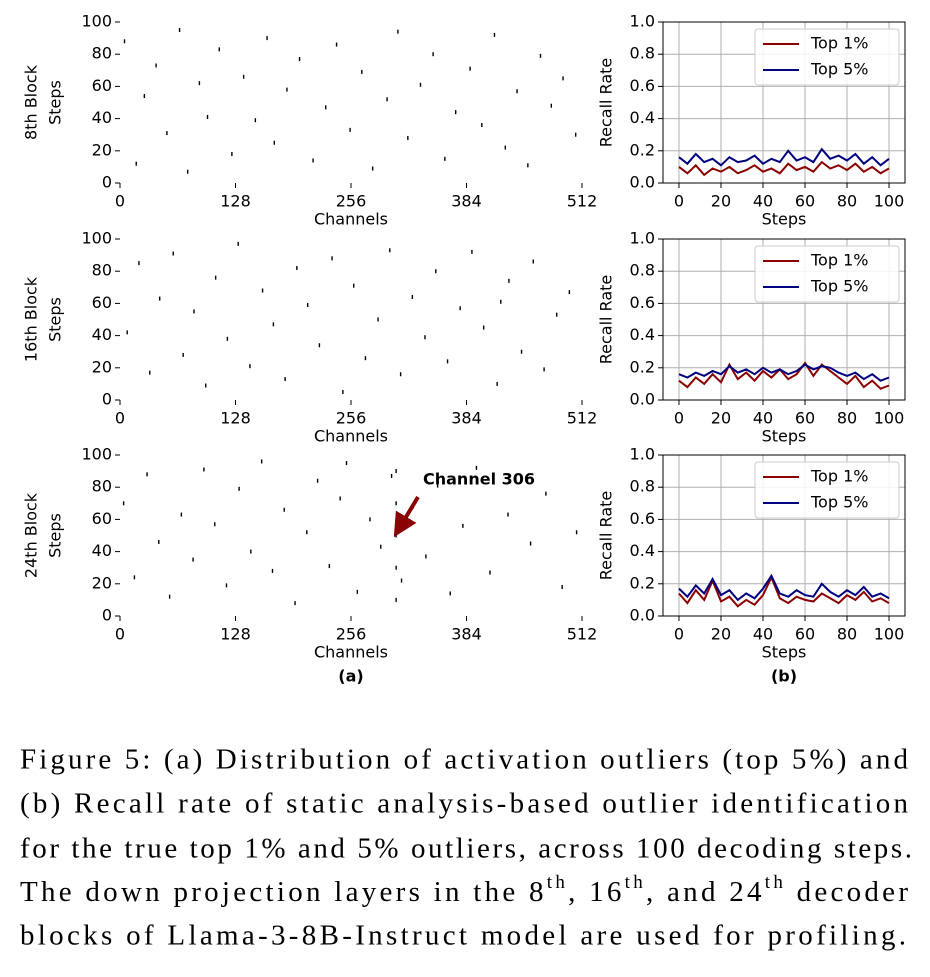 This screenshot has width=930, height=977. What do you see at coordinates (235, 634) in the screenshot?
I see `x-tick-label: 128` at bounding box center [235, 634].